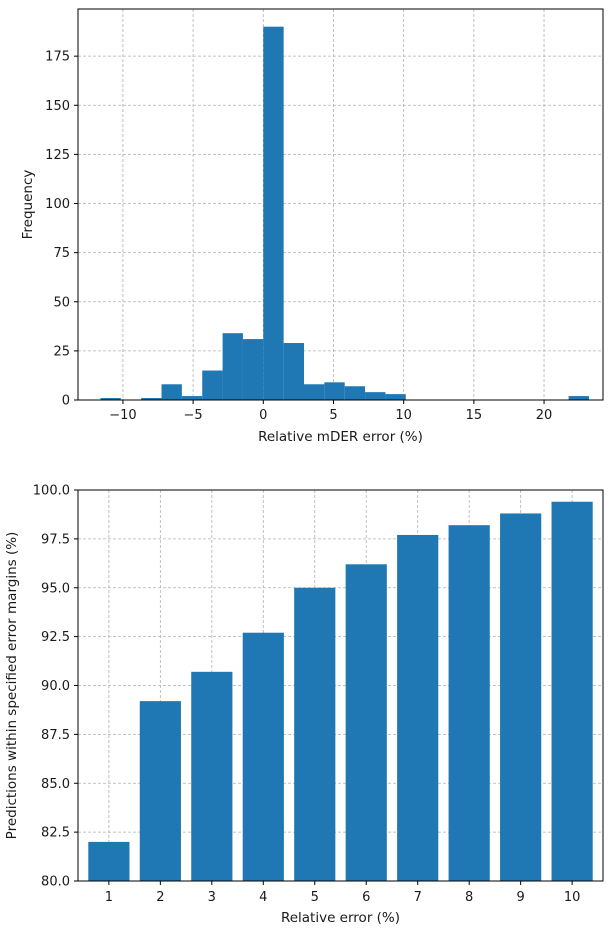  I want to click on y-tick-label: 100.0, so click(51, 491).